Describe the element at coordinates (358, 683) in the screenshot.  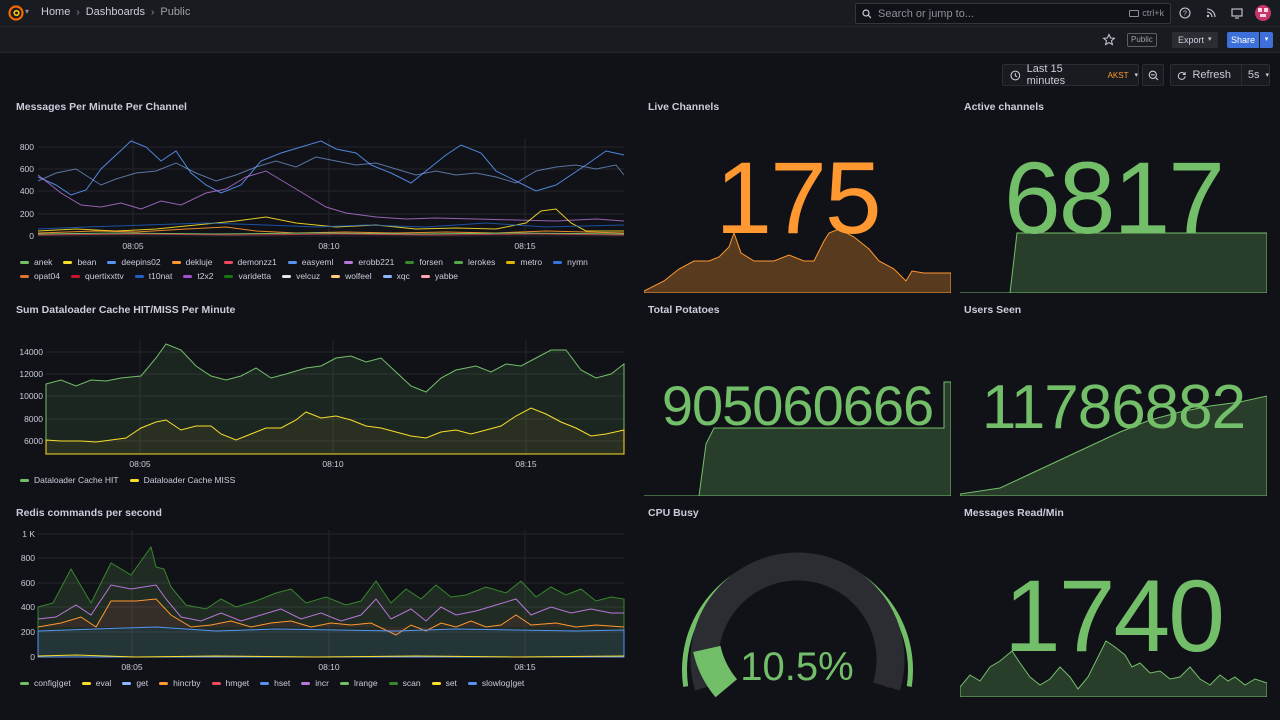
I see `legend-item: lrange` at that location.